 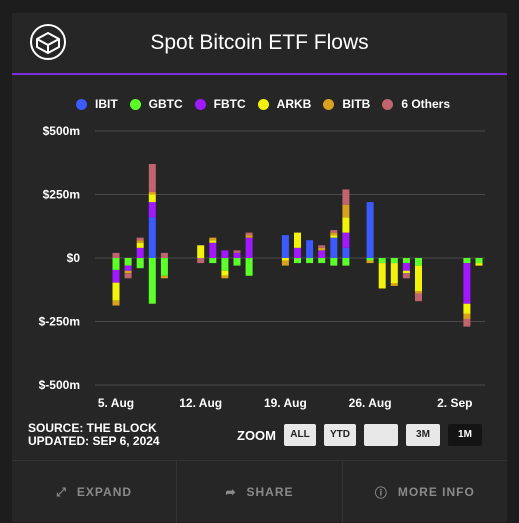 I want to click on accent-divider, so click(x=259, y=74).